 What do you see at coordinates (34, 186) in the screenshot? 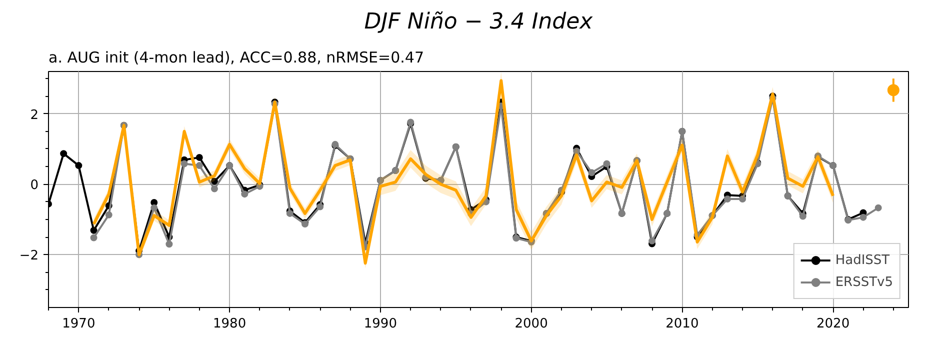
I see `y-tick-label: 0` at bounding box center [34, 186].